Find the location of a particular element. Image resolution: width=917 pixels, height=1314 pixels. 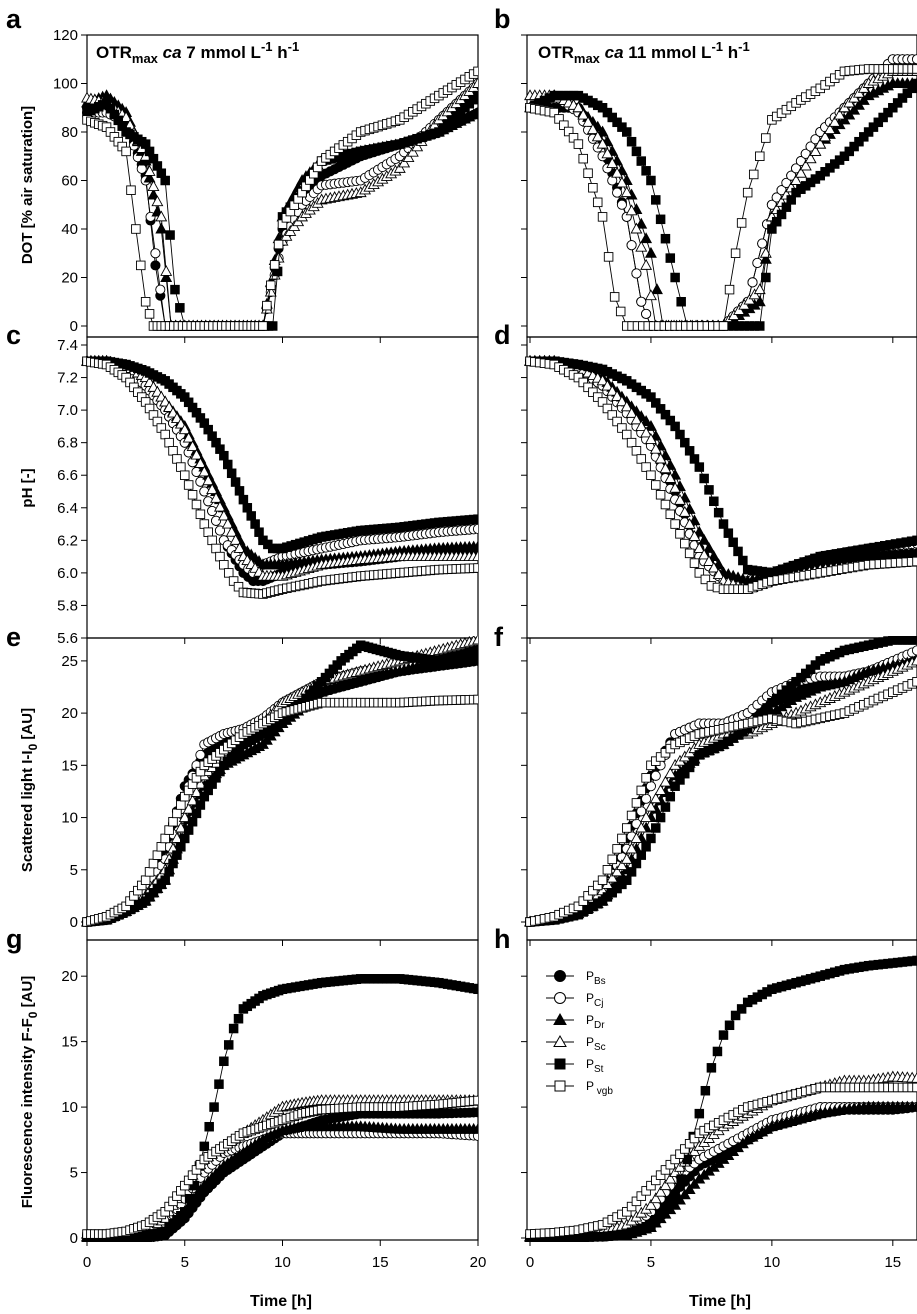

panel-g-series is located at coordinates (279, 1108).